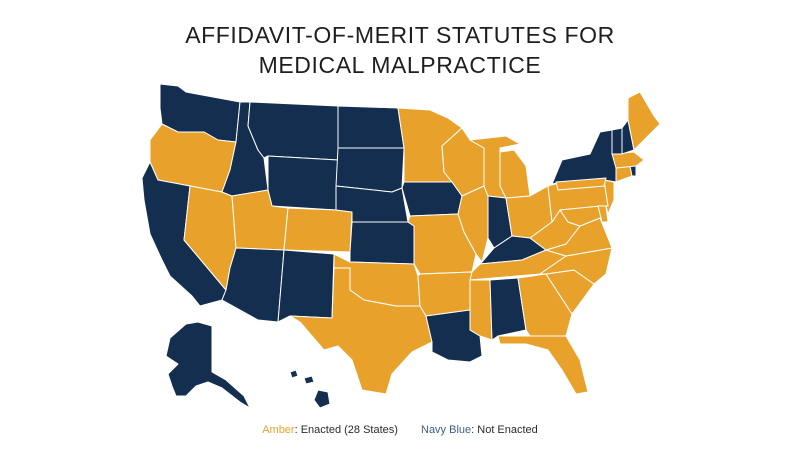 This screenshot has height=452, width=800. I want to click on legend-enacted-key: Amber, so click(278, 430).